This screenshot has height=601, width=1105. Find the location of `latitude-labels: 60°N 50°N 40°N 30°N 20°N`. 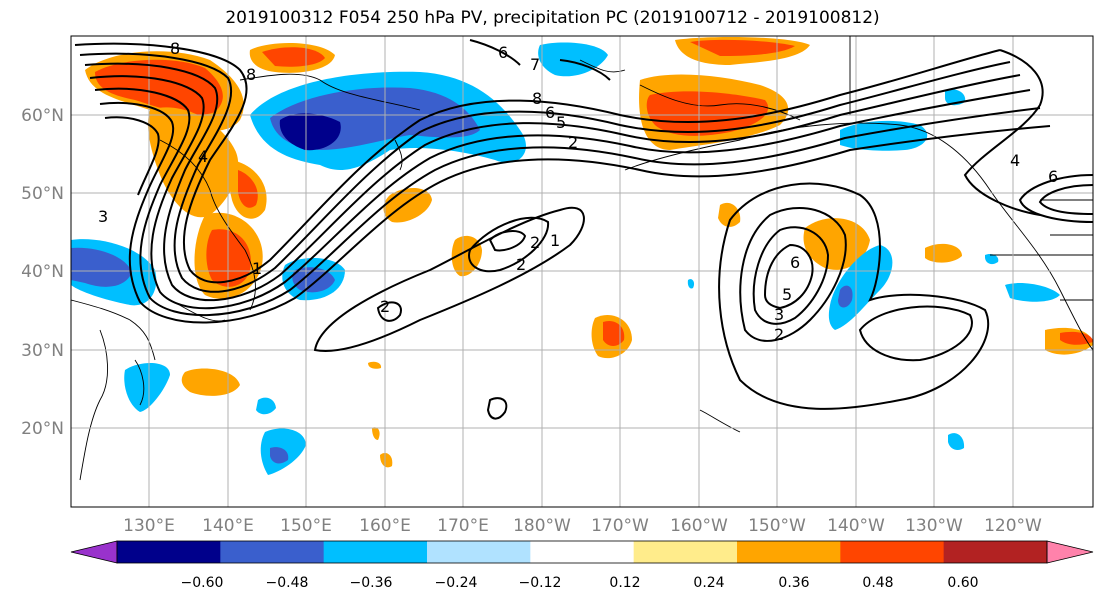

latitude-labels: 60°N 50°N 40°N 30°N 20°N is located at coordinates (42, 272).